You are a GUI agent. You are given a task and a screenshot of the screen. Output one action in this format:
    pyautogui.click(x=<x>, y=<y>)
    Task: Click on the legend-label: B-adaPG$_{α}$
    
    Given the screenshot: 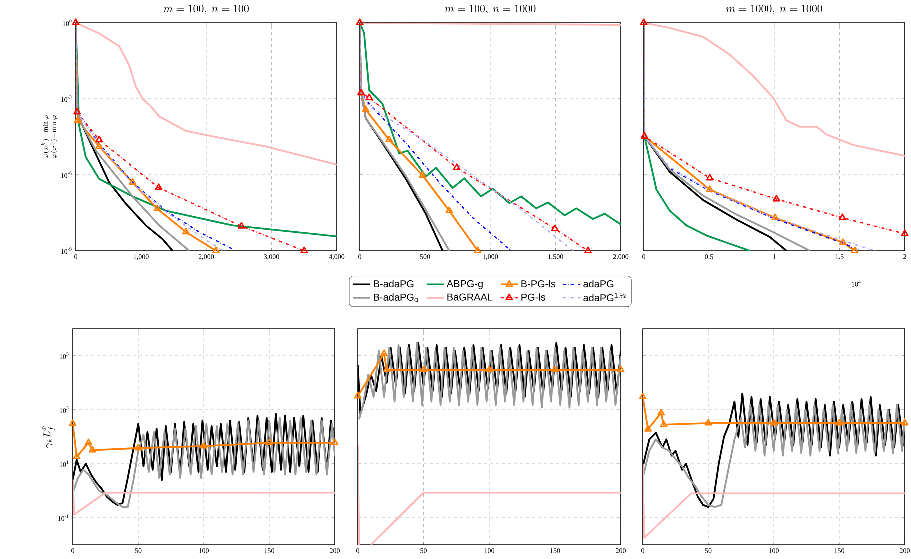 What is the action you would take?
    pyautogui.click(x=396, y=298)
    